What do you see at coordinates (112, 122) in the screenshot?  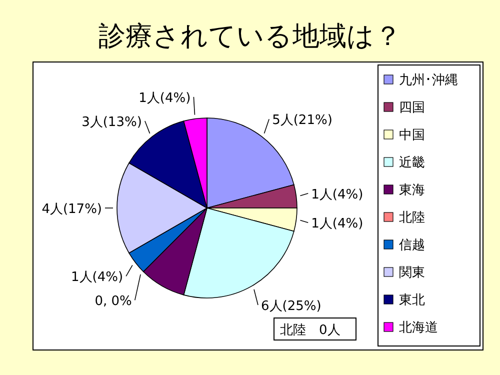 I see `data-label: 3人(13%)` at bounding box center [112, 122].